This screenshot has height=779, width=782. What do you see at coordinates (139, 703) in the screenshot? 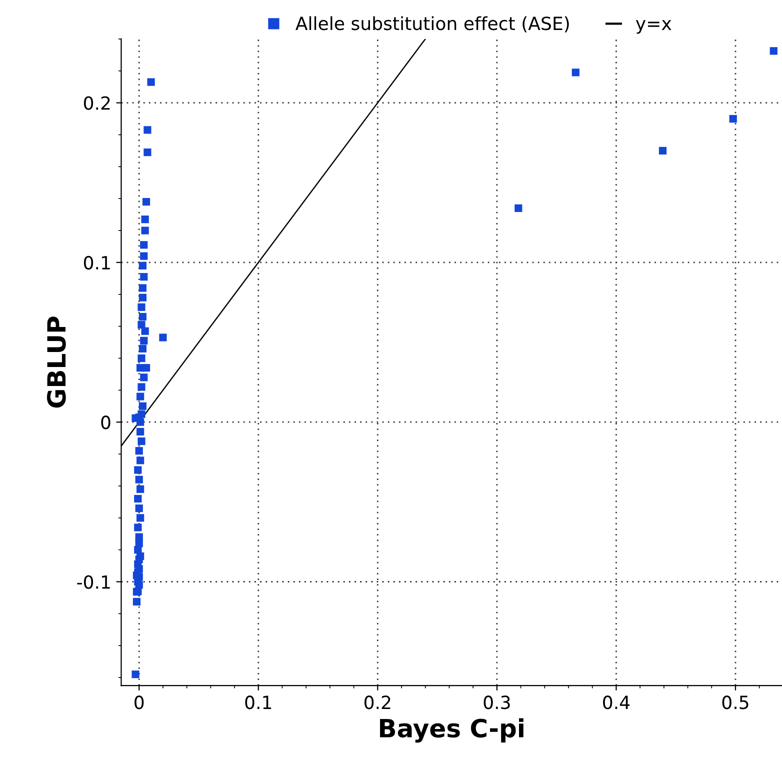
I see `x-tick-label: 0` at bounding box center [139, 703].